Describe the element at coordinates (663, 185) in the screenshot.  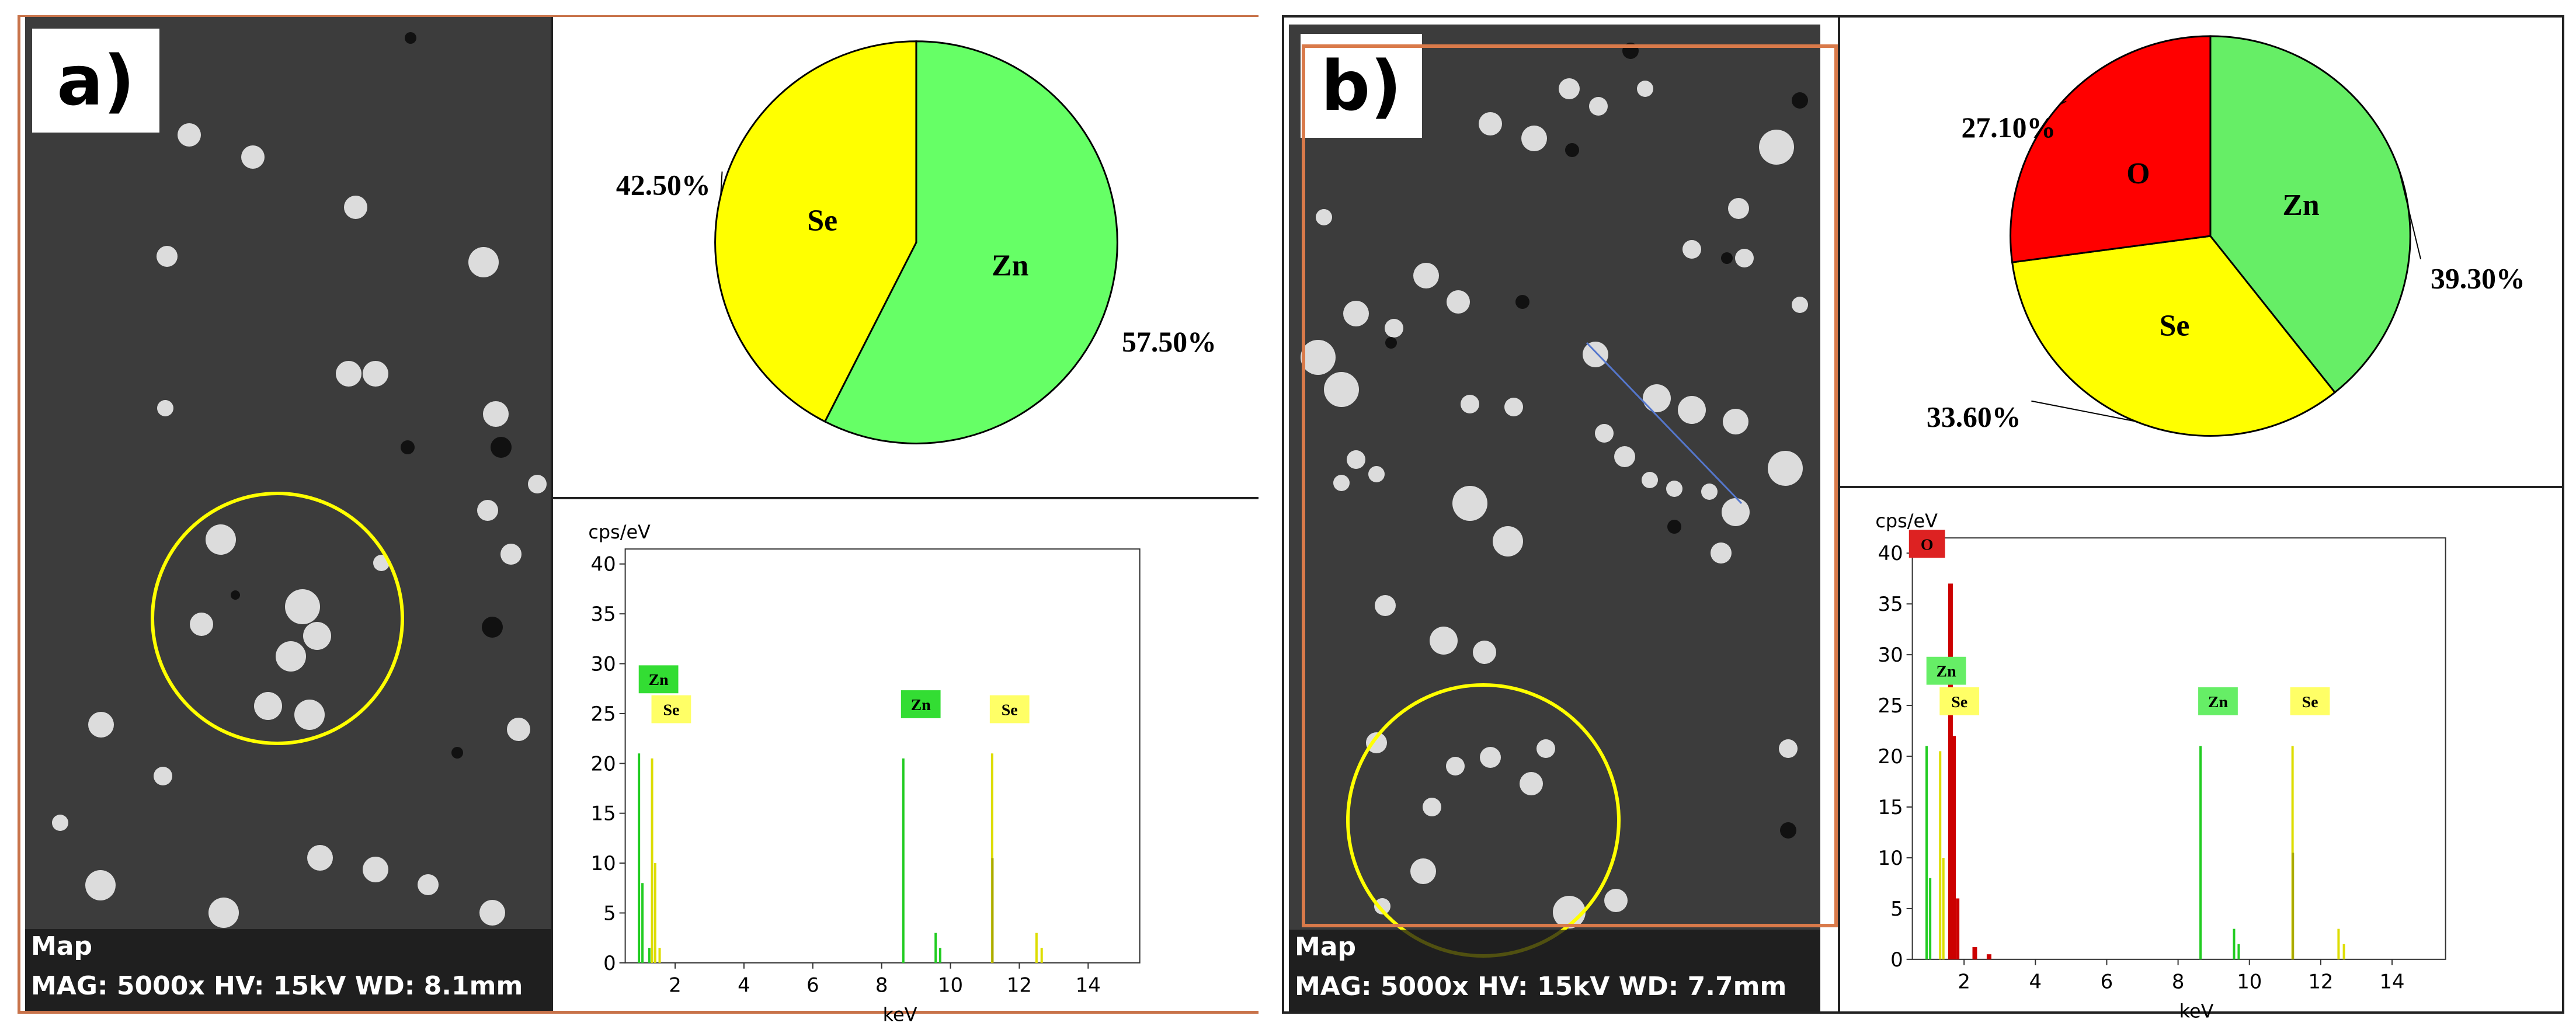
I see `pie-percent-se: 42.50%` at that location.